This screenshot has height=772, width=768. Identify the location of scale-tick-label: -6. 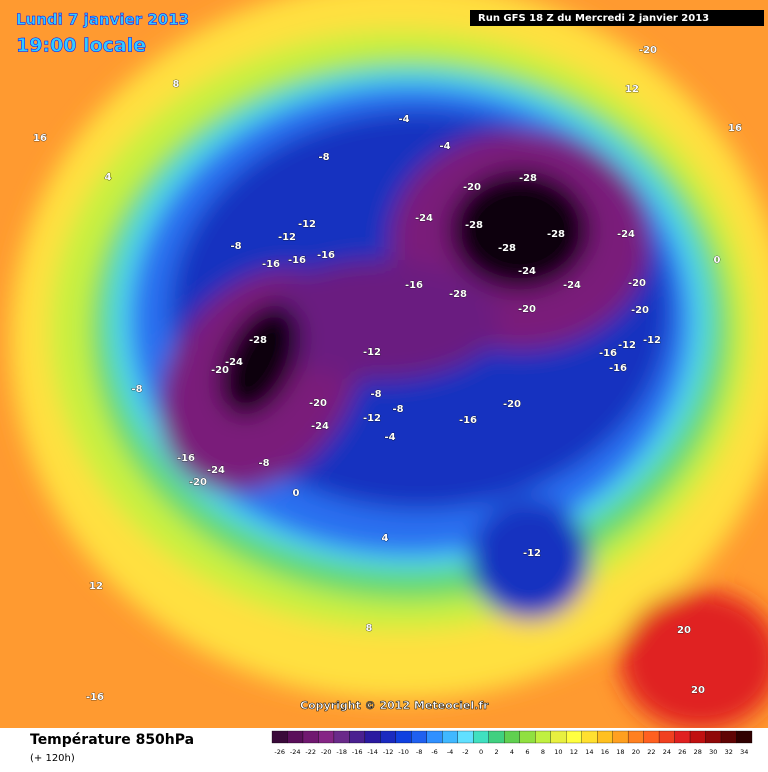
(434, 752).